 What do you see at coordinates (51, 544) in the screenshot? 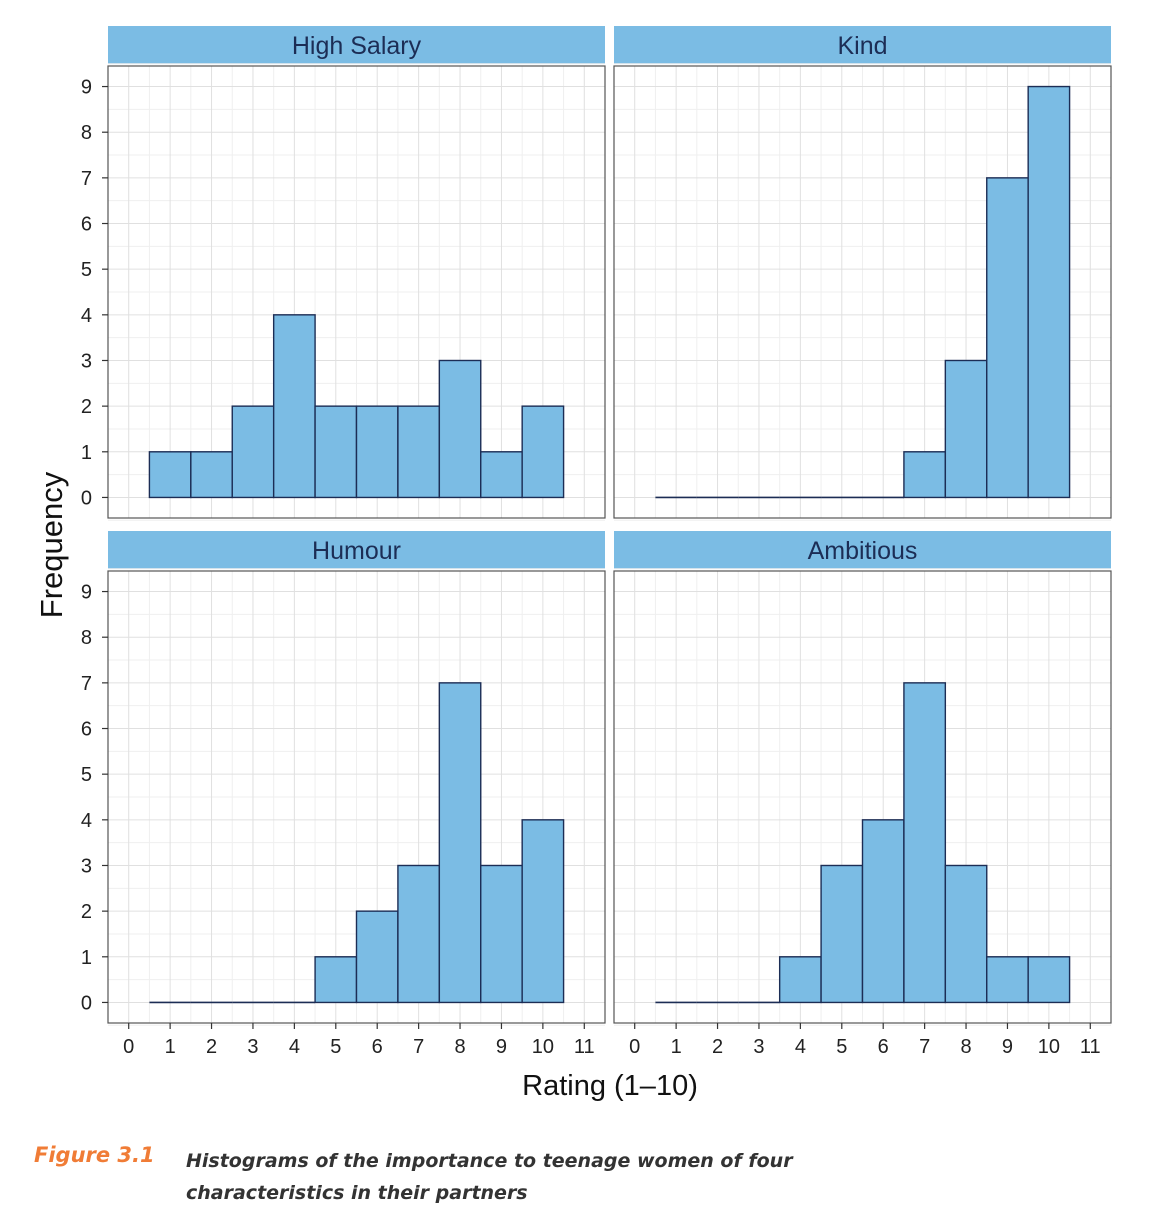
I see `y-axis-title: Frequency` at bounding box center [51, 544].